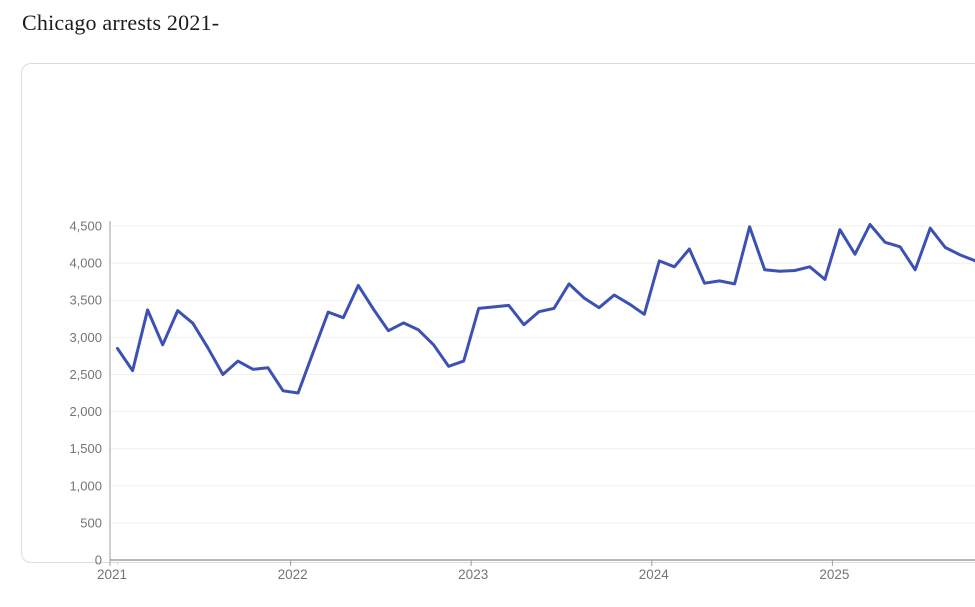 Image resolution: width=975 pixels, height=607 pixels. I want to click on svg-text: 2022, so click(293, 574).